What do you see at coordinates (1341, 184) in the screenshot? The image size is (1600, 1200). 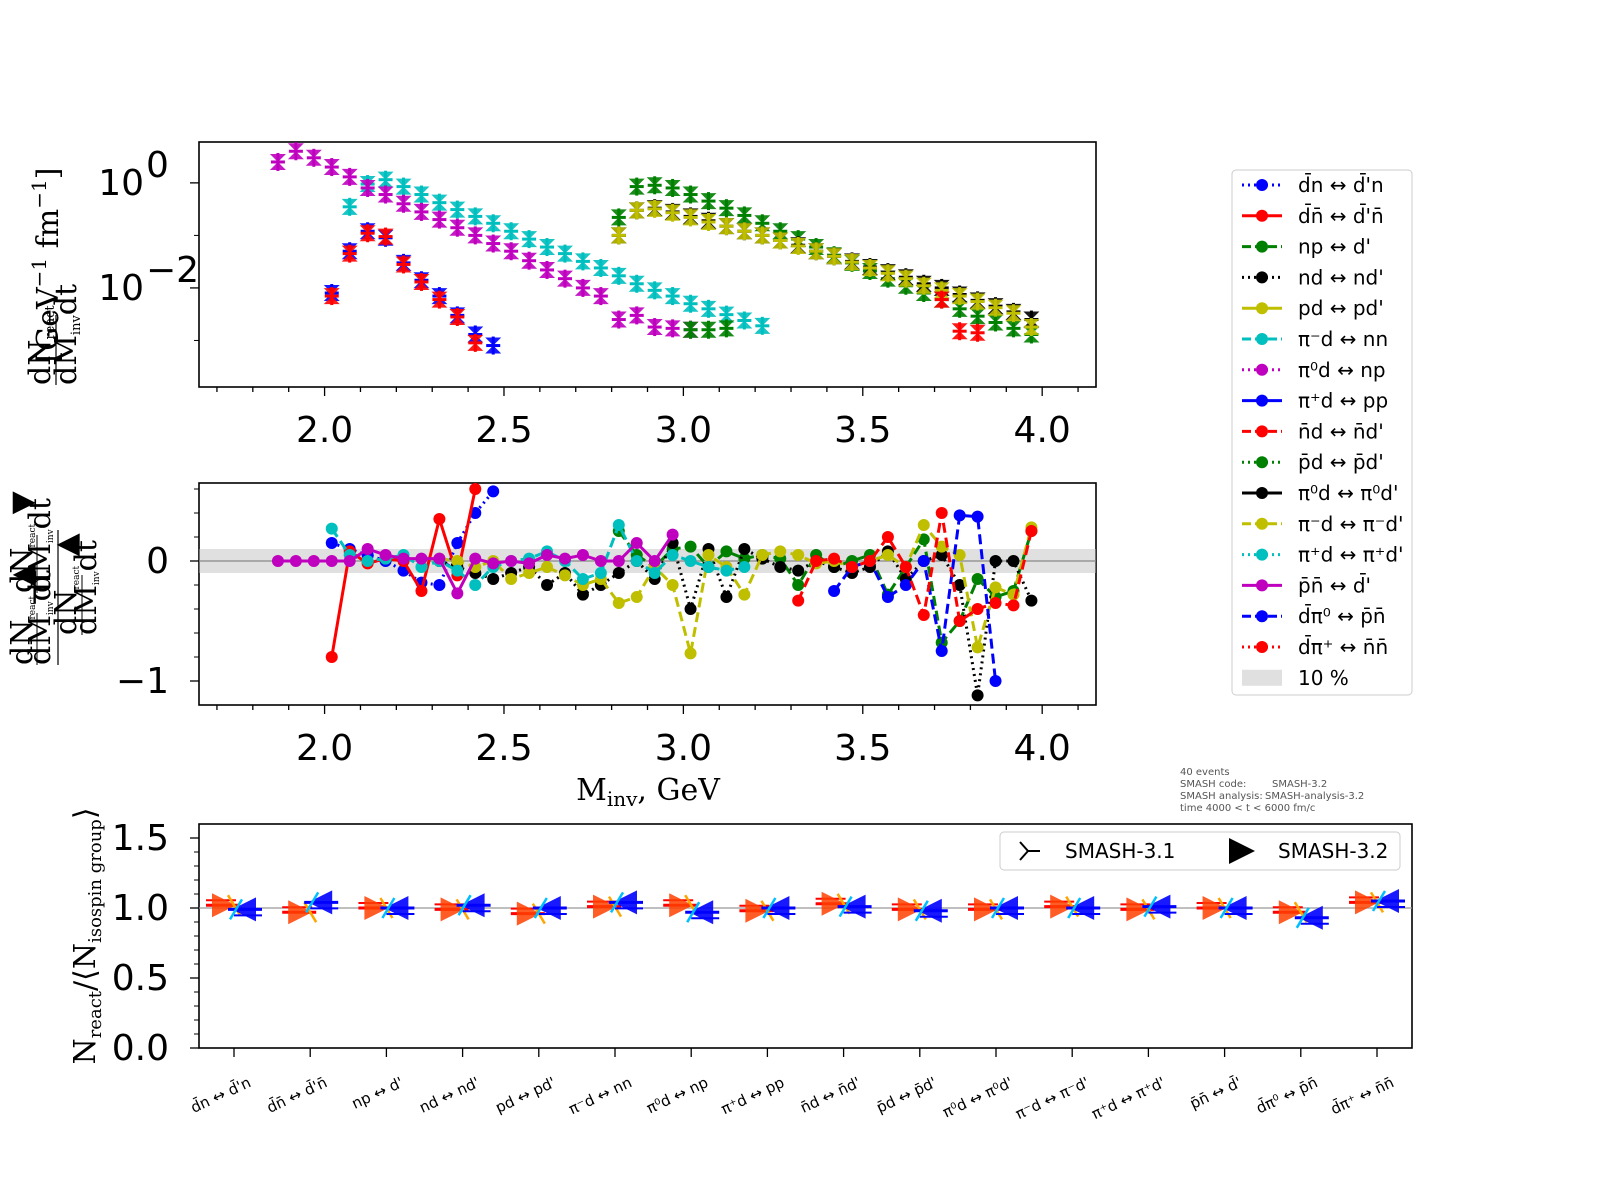 I see `legend-label-0: d̄n ↔ d̄'n` at bounding box center [1341, 184].